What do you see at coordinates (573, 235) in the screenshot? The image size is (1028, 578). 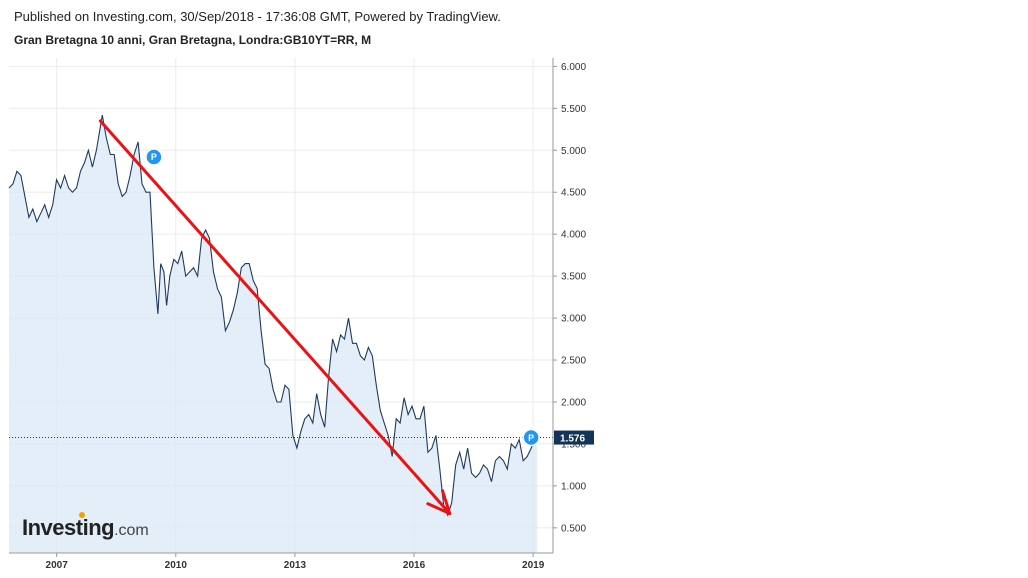 I see `y-tick-label: 4.000` at bounding box center [573, 235].